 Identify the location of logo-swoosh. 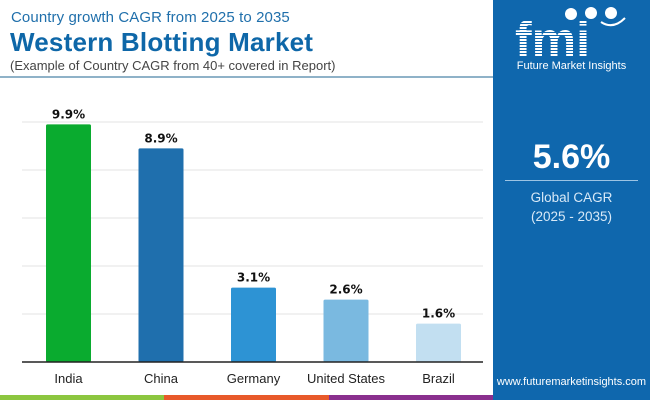
(613, 22).